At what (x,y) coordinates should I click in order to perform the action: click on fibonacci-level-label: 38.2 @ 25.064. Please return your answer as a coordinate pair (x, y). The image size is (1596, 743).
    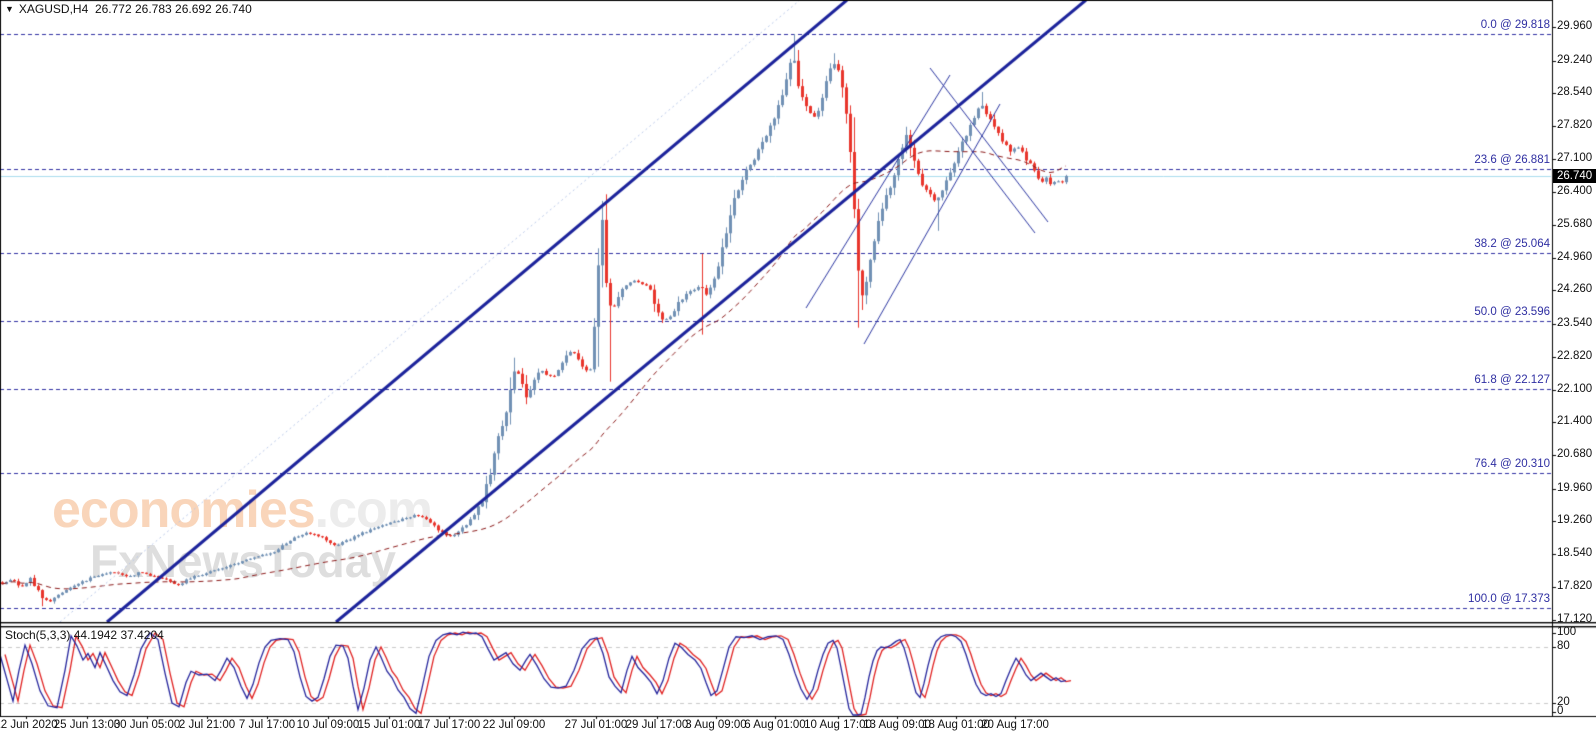
    Looking at the image, I should click on (1512, 244).